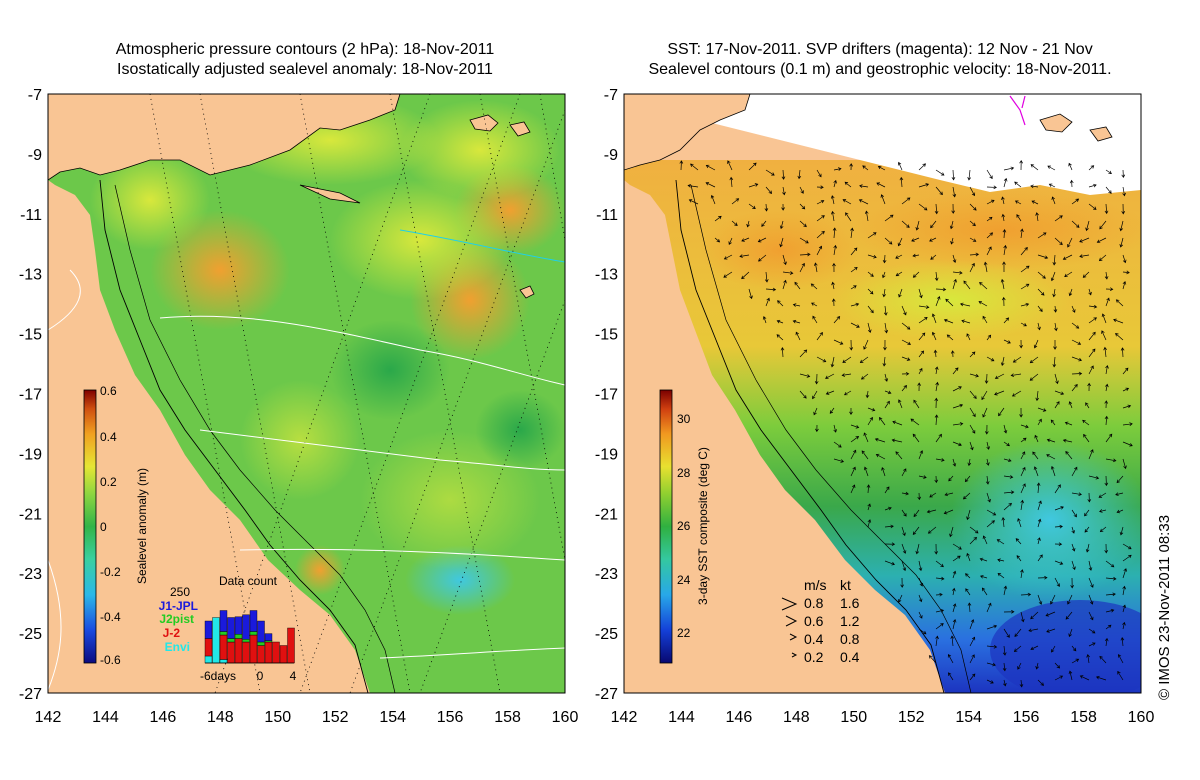 Image resolution: width=1200 pixels, height=780 pixels. I want to click on sla-colorbar-label: Sealevel anomaly (m), so click(142, 526).